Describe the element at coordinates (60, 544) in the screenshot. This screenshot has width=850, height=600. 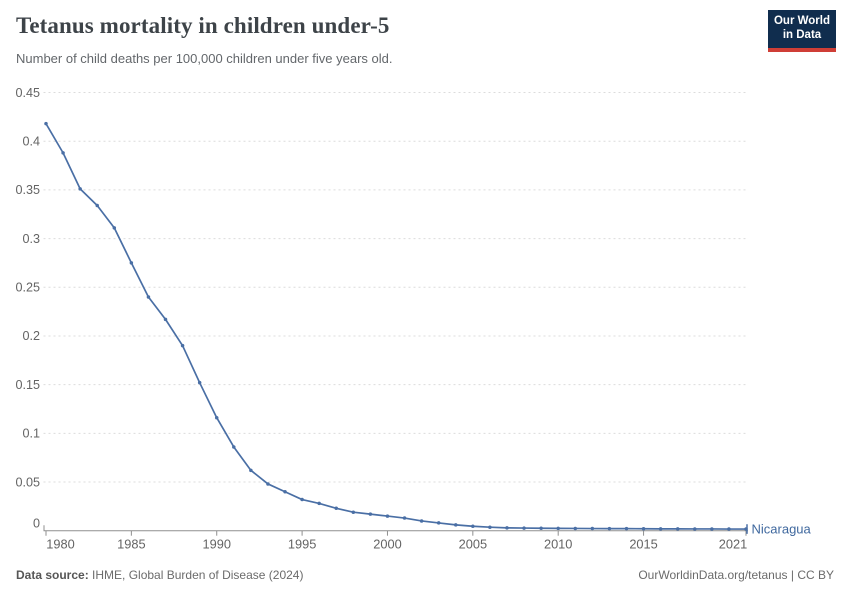
I see `x-tick-label: 1980` at that location.